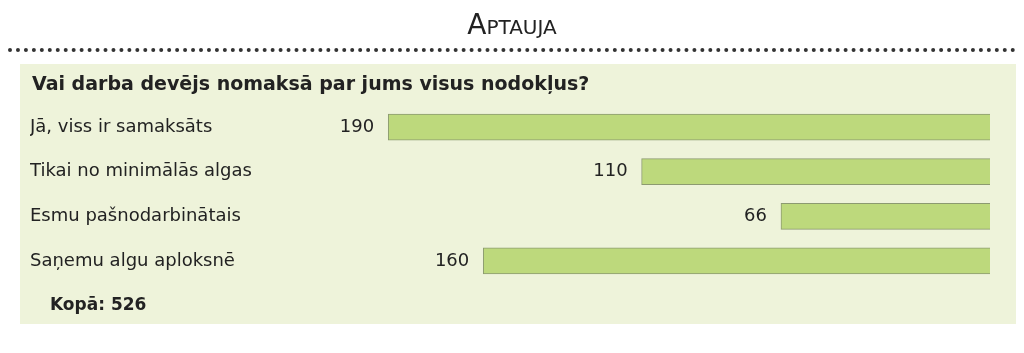 Image resolution: width=1024 pixels, height=353 pixels. I want to click on data-label: 66, so click(755, 214).